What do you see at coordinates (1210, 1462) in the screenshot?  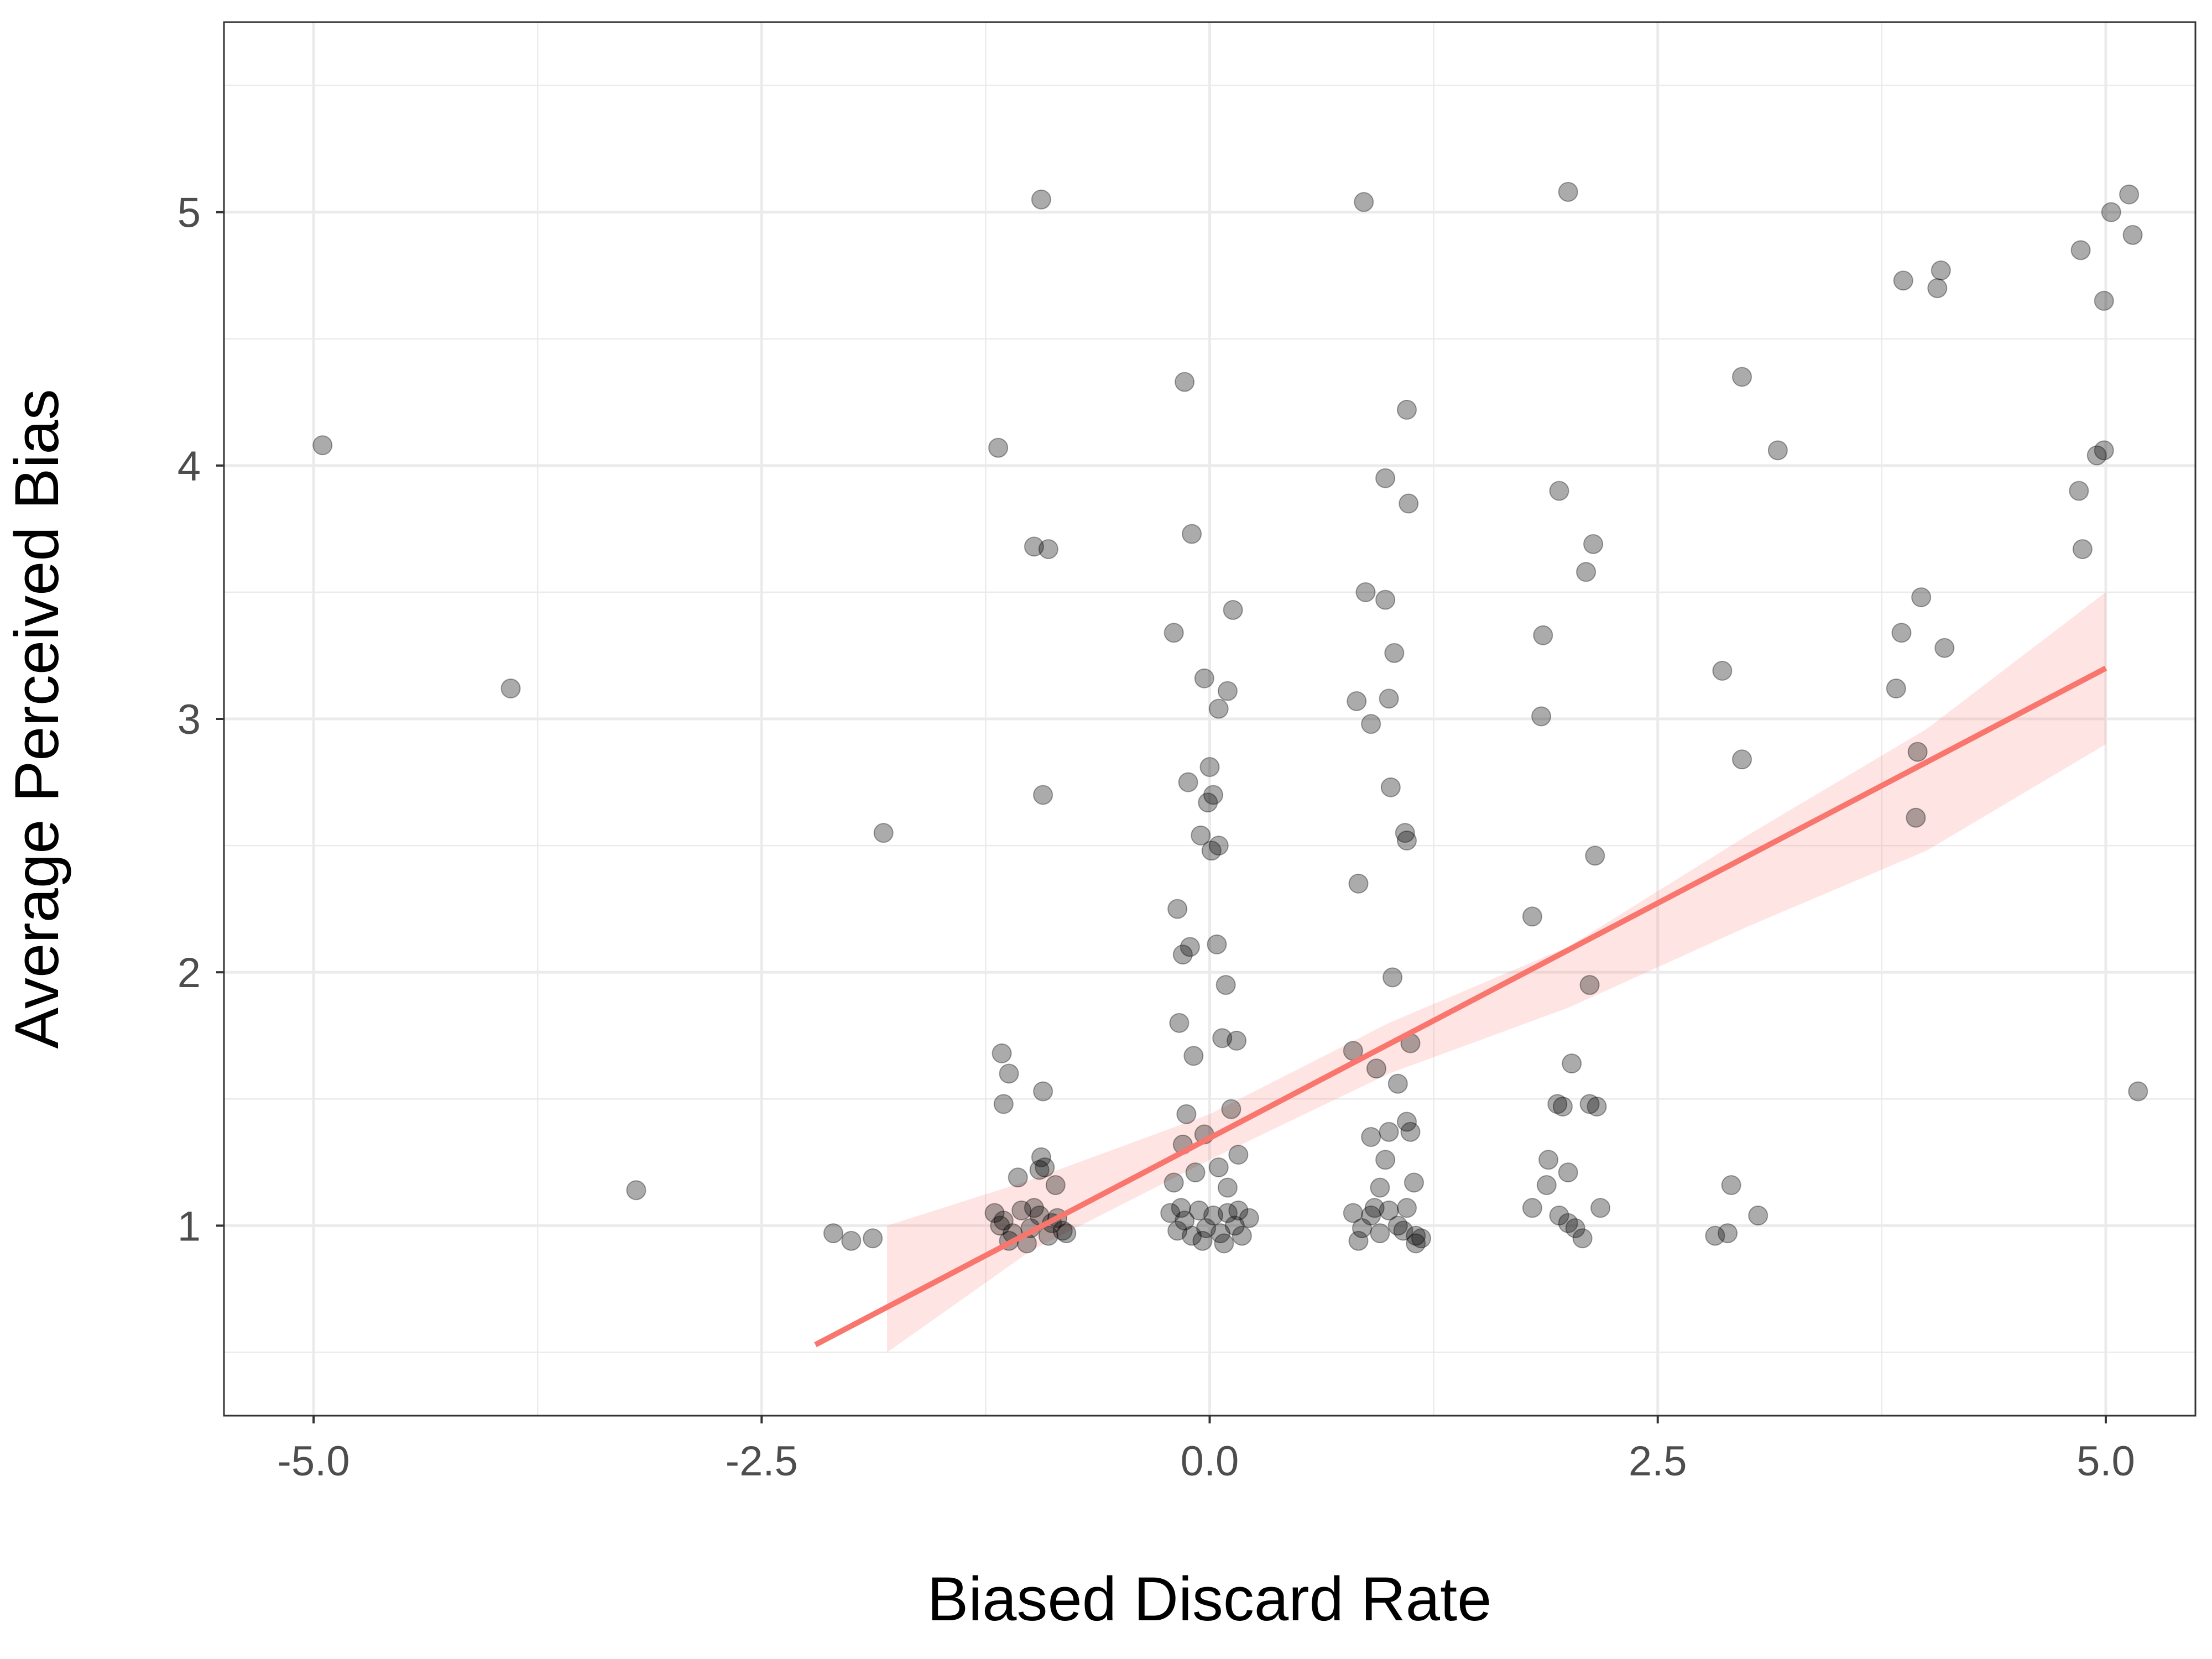 I see `x-tick-label: 0.0` at bounding box center [1210, 1462].